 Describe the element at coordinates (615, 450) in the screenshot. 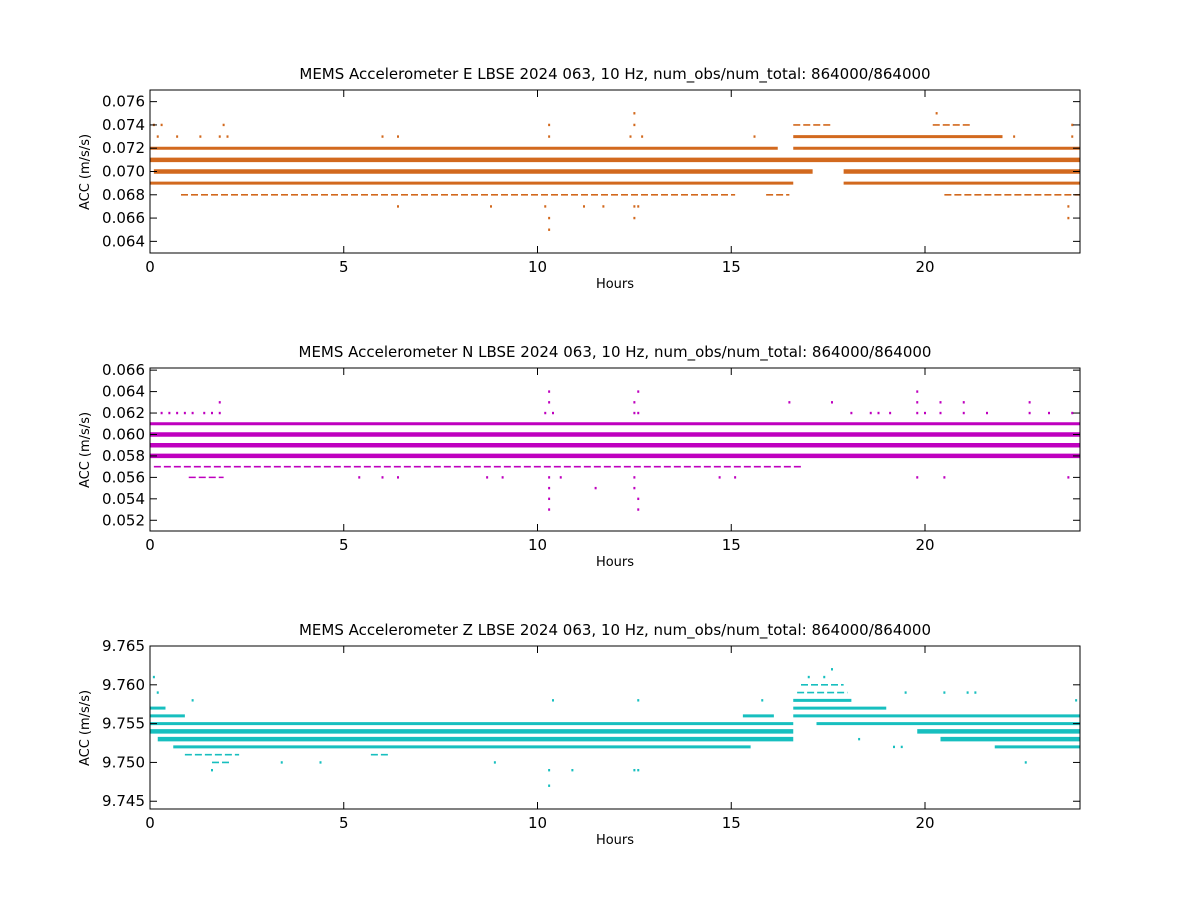

I see `data-marks-n` at that location.